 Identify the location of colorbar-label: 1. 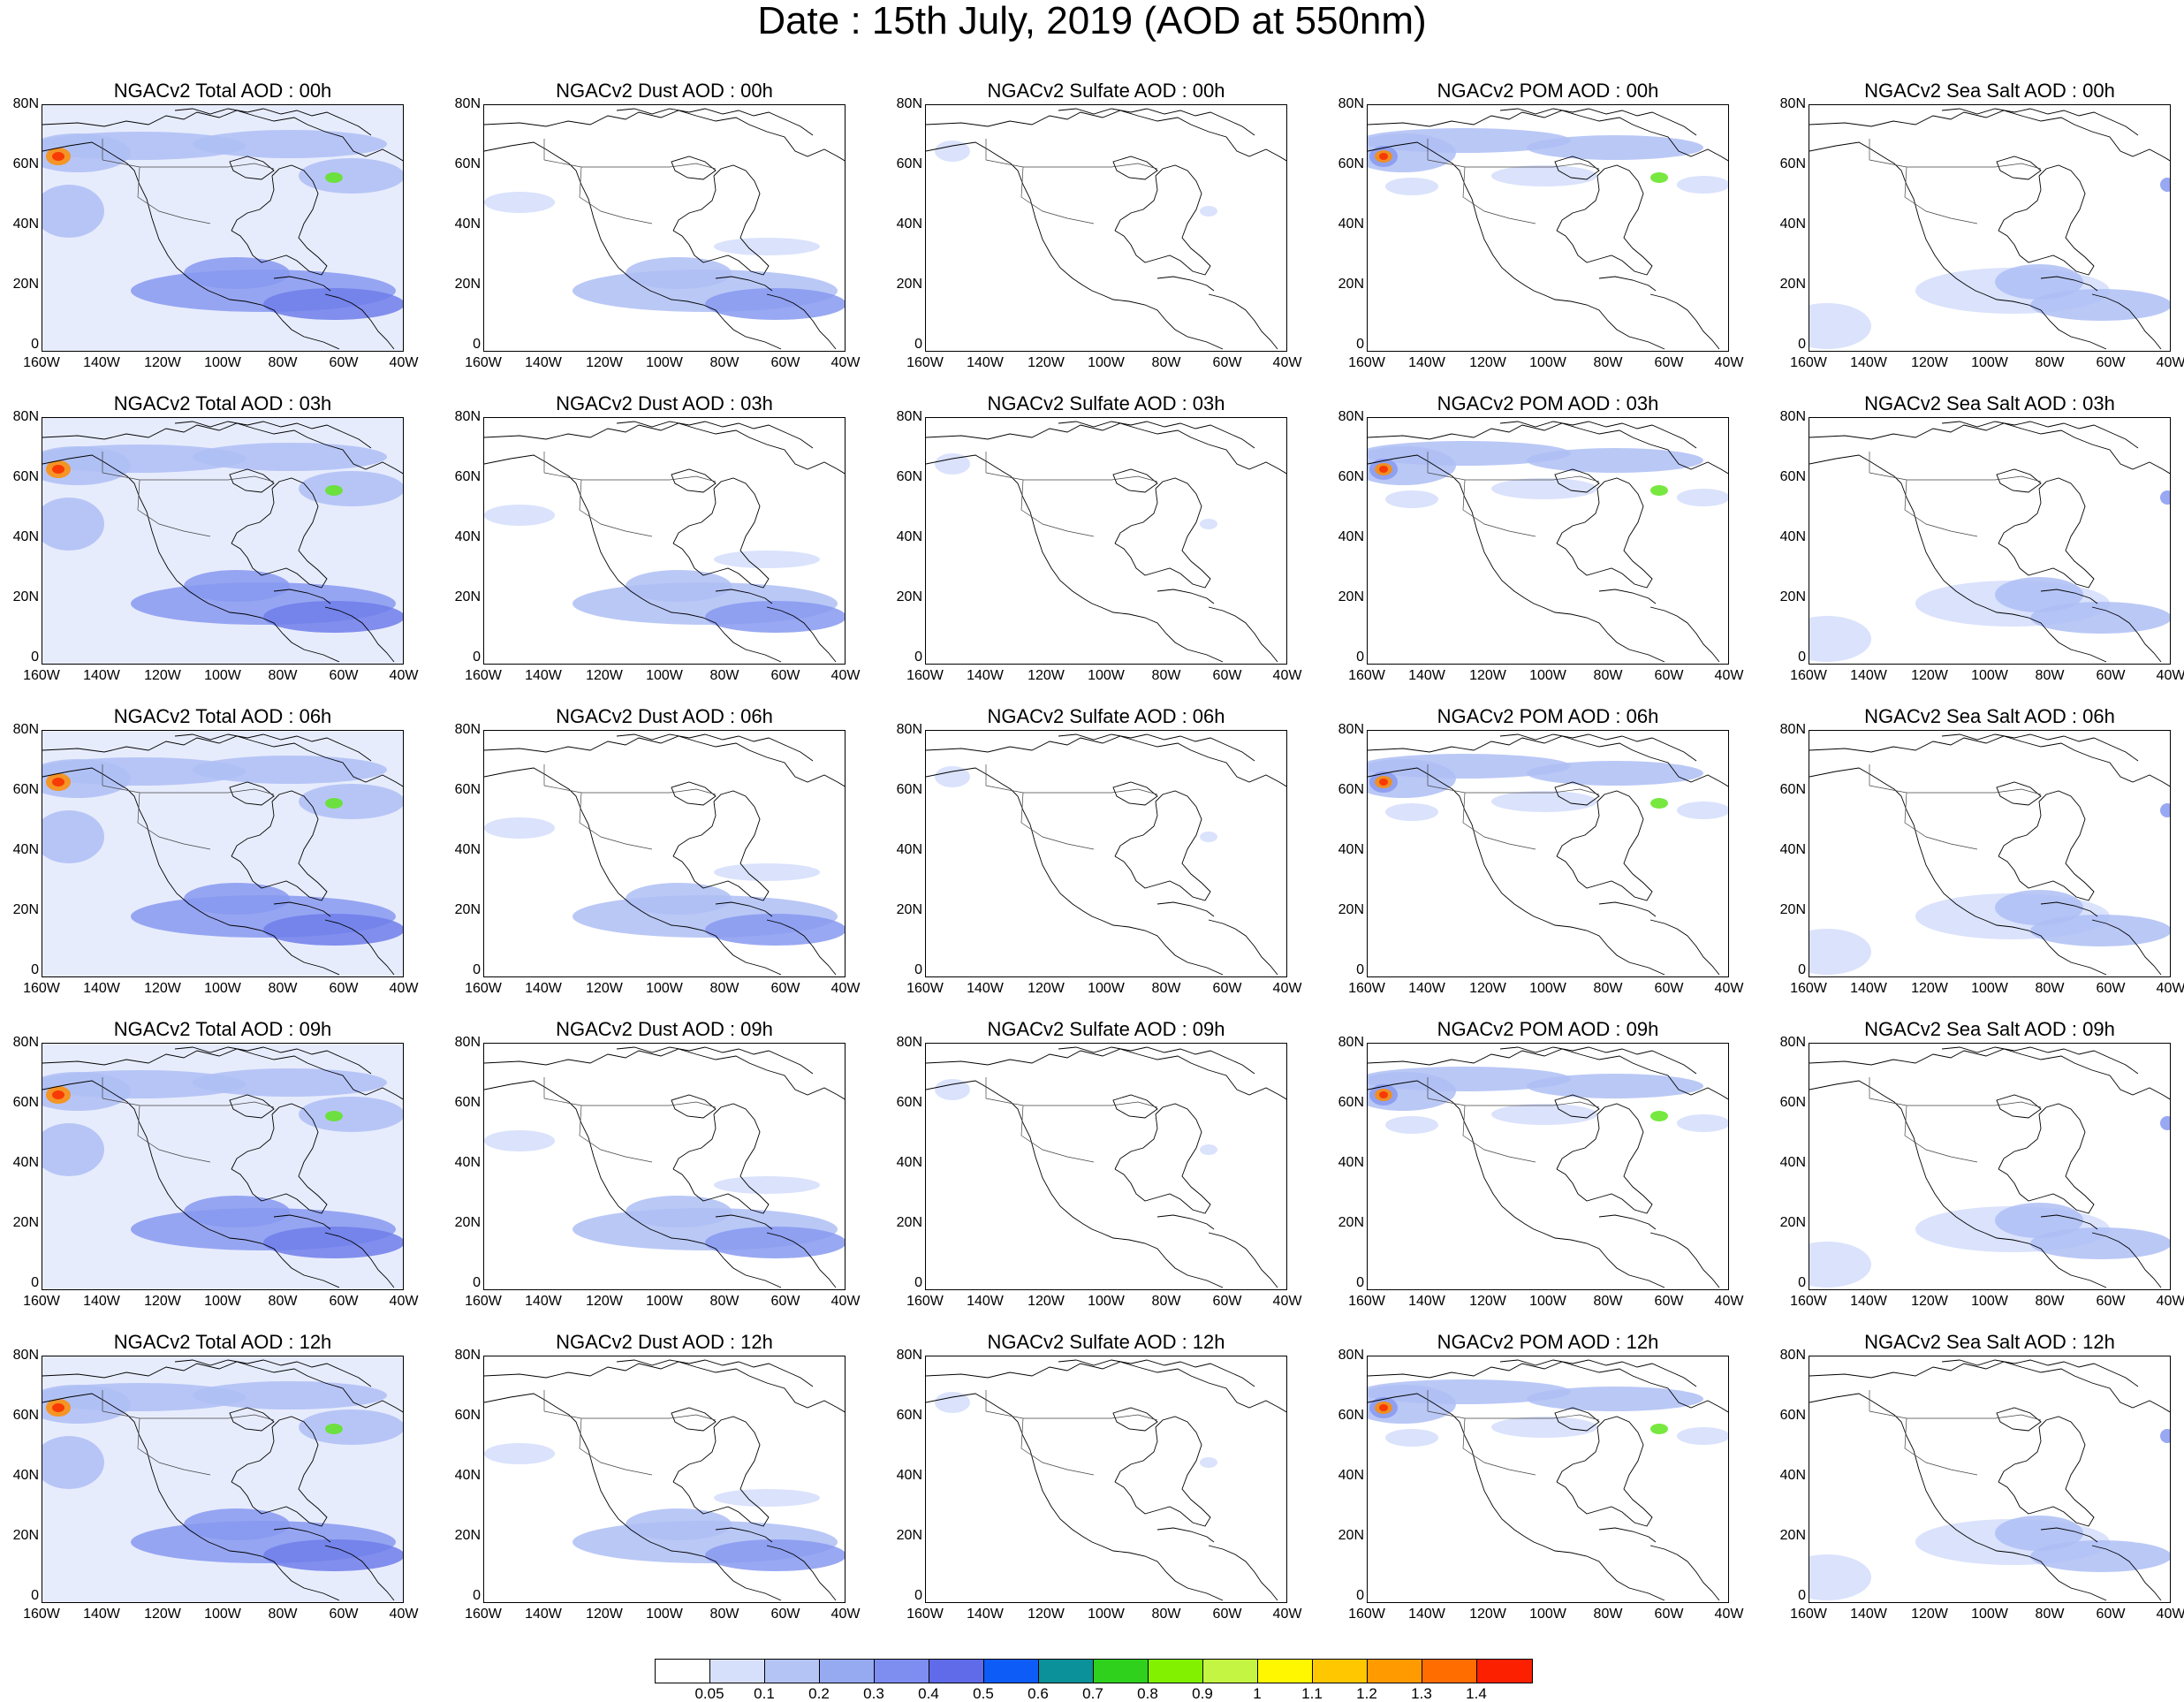
(1258, 1693).